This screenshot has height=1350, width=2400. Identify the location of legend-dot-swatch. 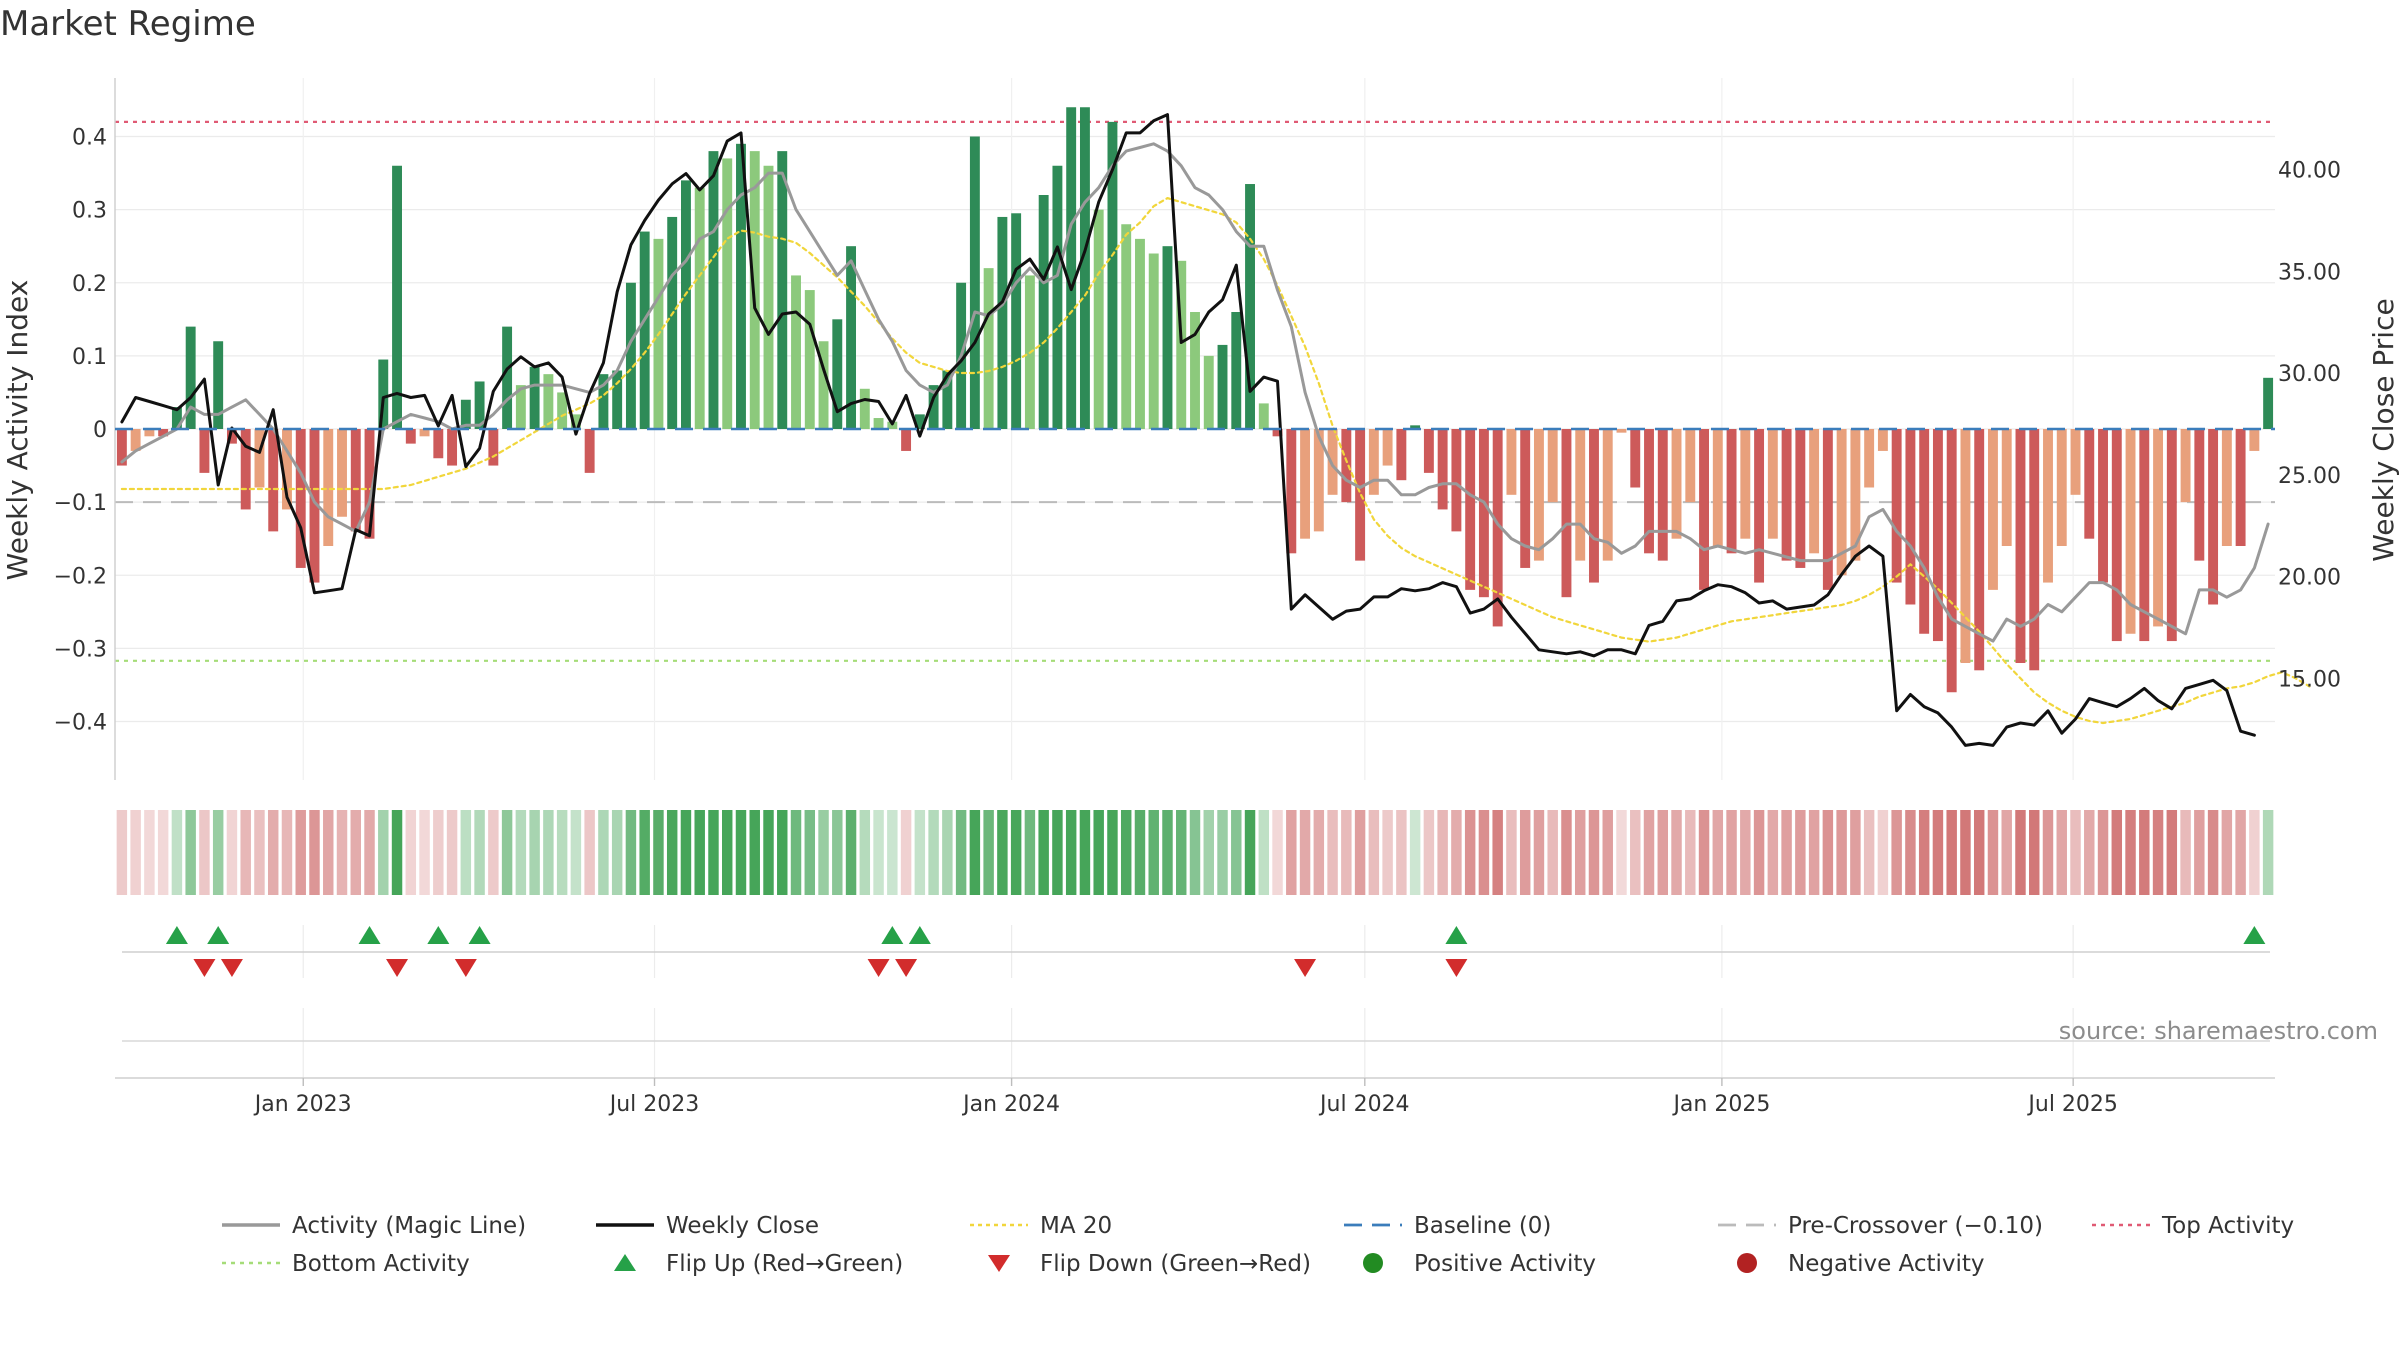
(1373, 1263).